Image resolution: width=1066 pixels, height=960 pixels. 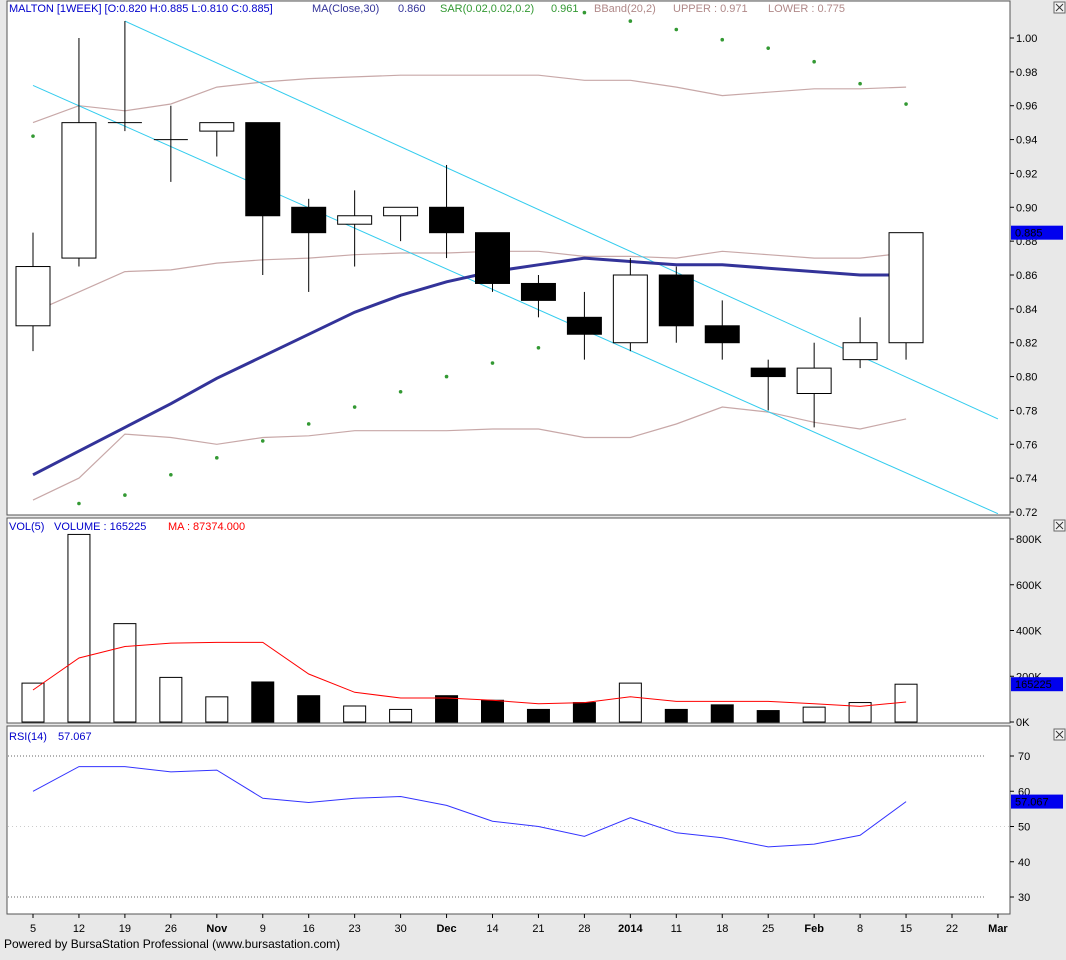 What do you see at coordinates (75, 737) in the screenshot?
I see `rsi-header-value: 57.067` at bounding box center [75, 737].